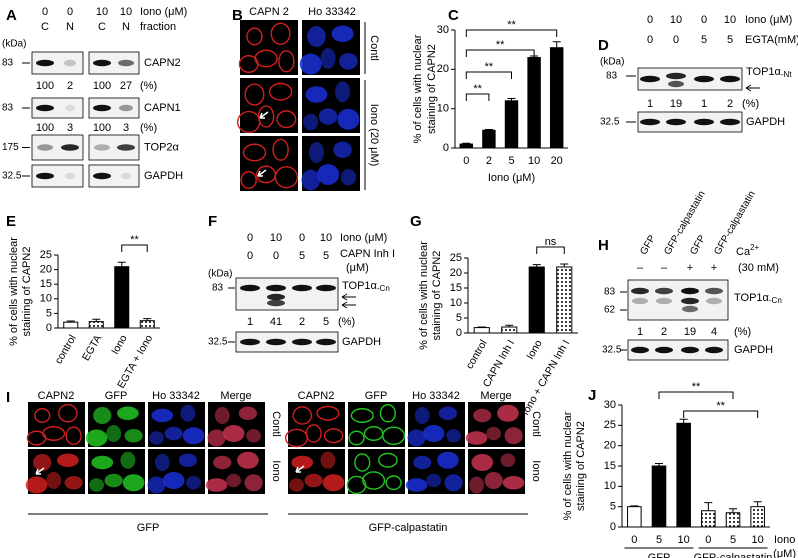 Image resolution: width=798 pixels, height=558 pixels. What do you see at coordinates (212, 221) in the screenshot?
I see `panel-label: F` at bounding box center [212, 221].